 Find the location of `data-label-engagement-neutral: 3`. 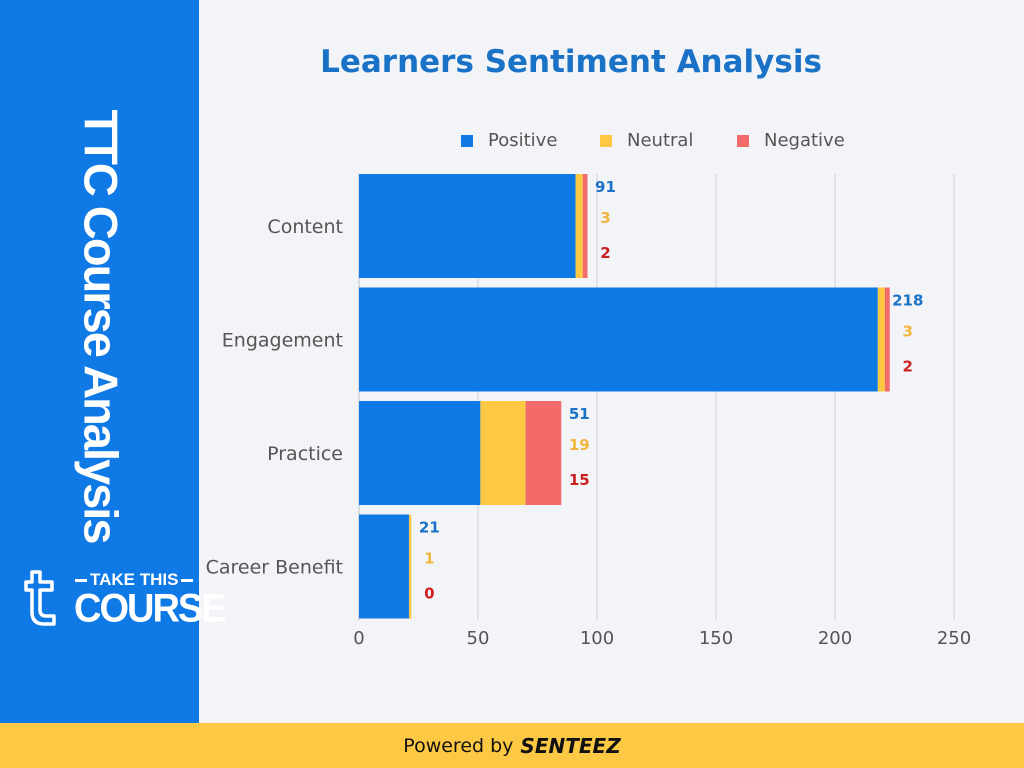

data-label-engagement-neutral: 3 is located at coordinates (908, 332).